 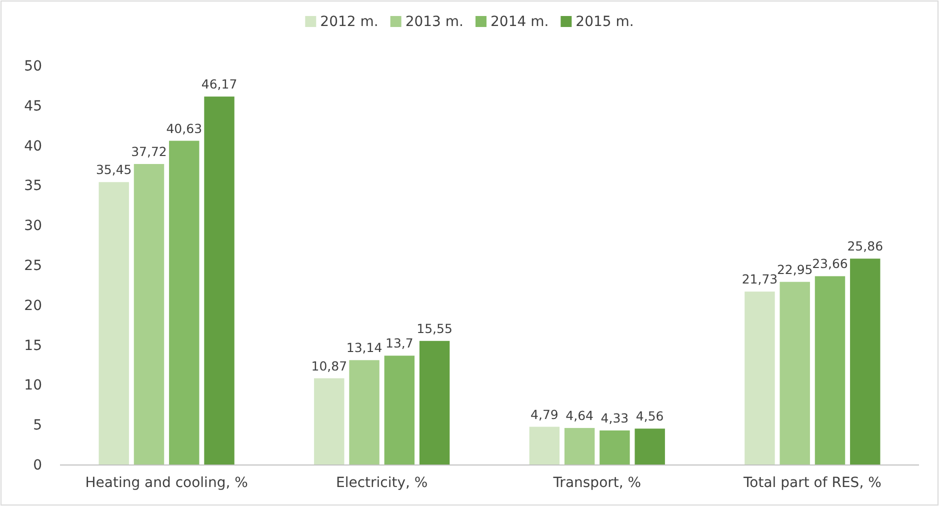 I want to click on legend-label: 2012 m., so click(x=349, y=22).